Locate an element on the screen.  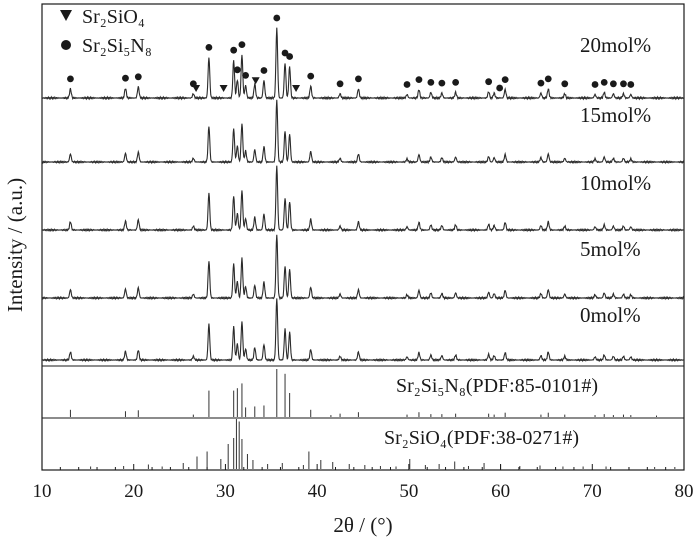
phase-markers-group is located at coordinates (351, 53).